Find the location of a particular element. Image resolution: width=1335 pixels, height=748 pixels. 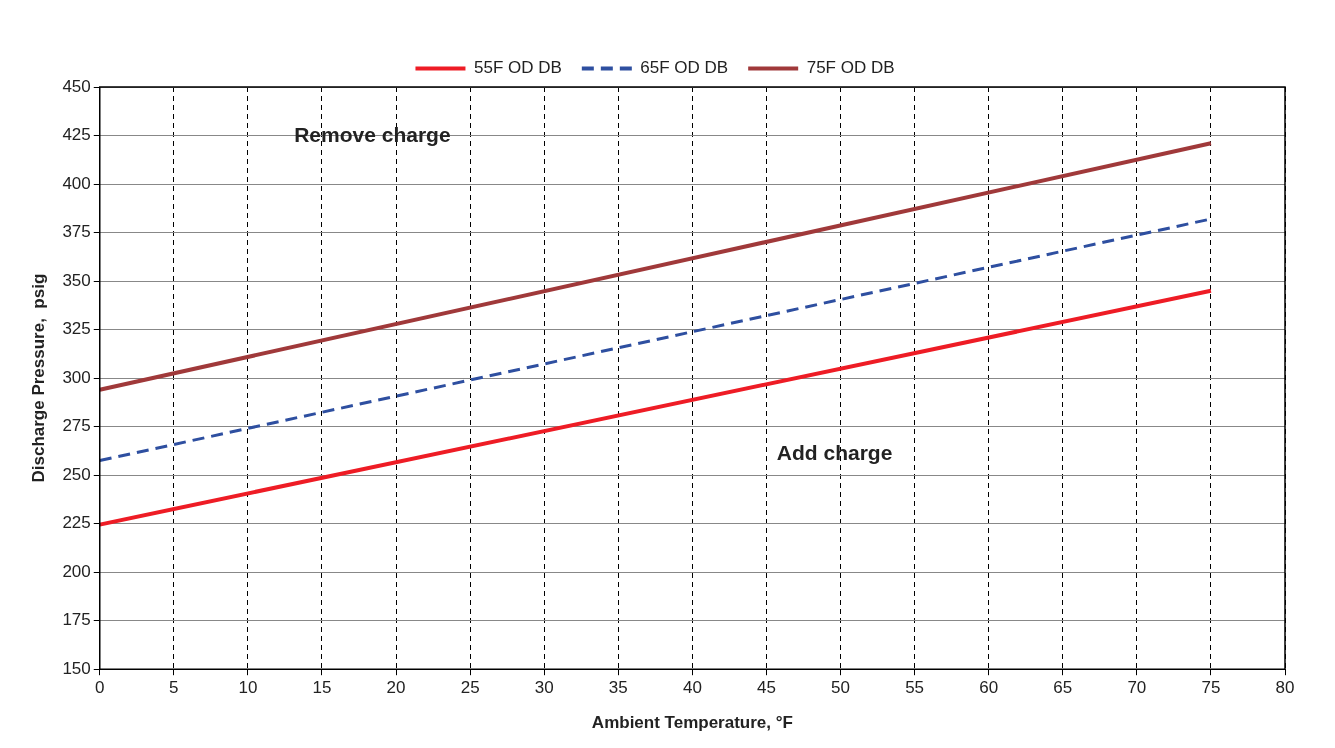

y-tick-label: 200 is located at coordinates (76, 571).